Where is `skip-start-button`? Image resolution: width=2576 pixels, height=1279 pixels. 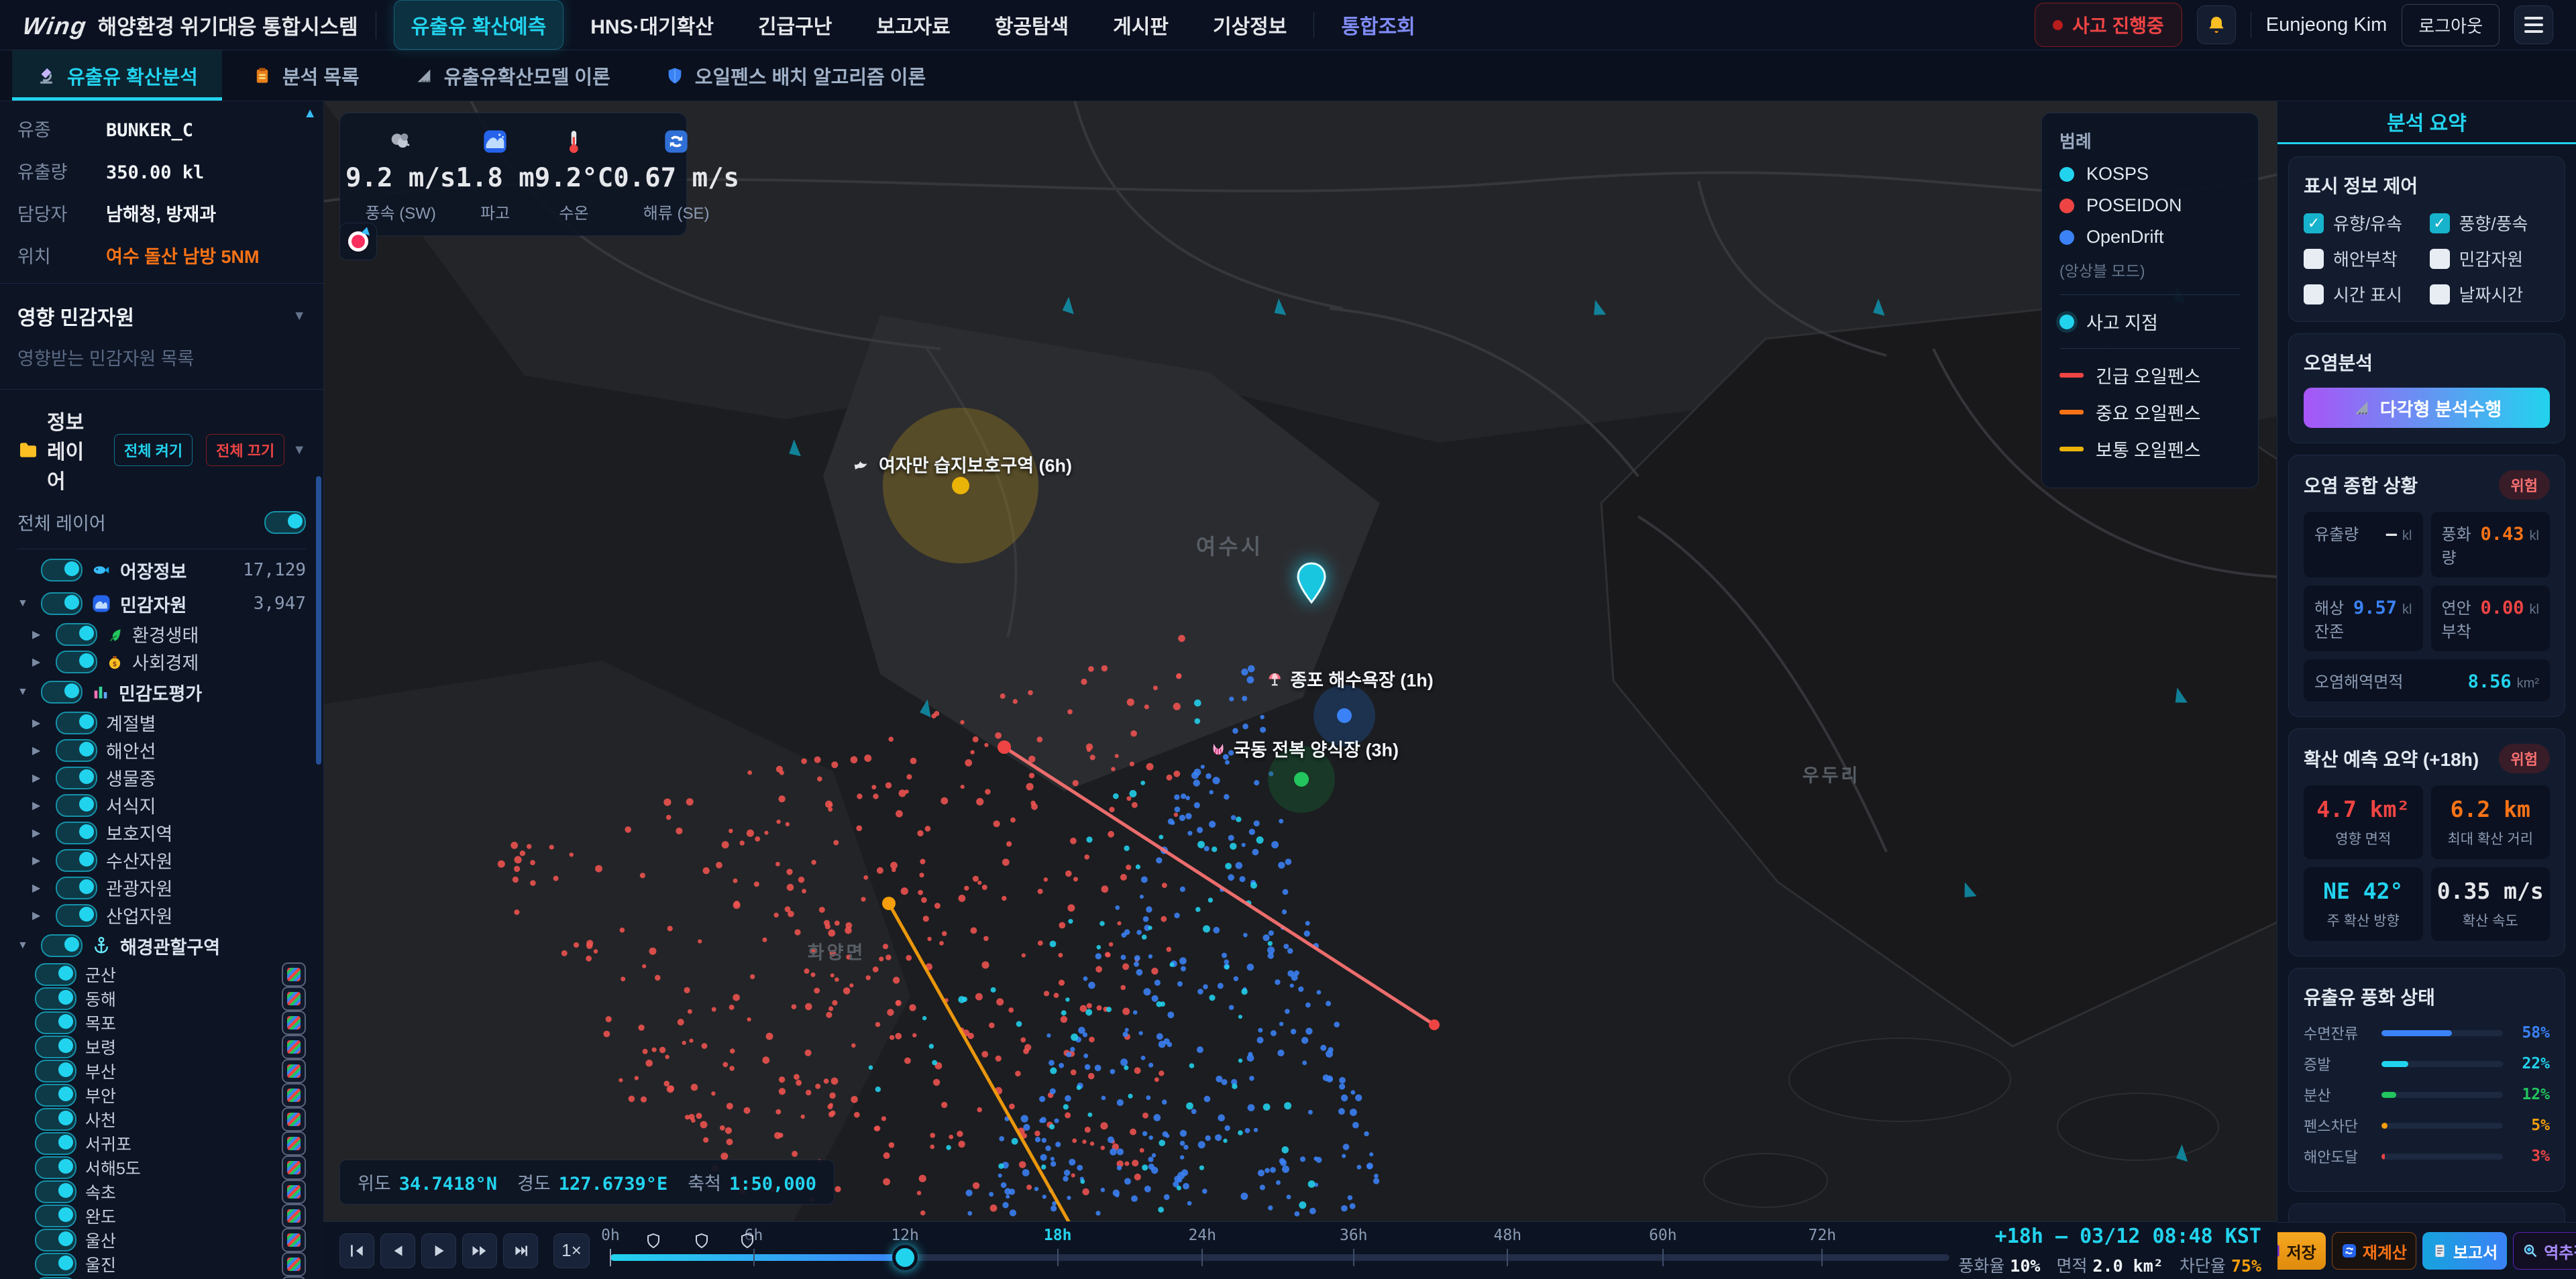 skip-start-button is located at coordinates (356, 1250).